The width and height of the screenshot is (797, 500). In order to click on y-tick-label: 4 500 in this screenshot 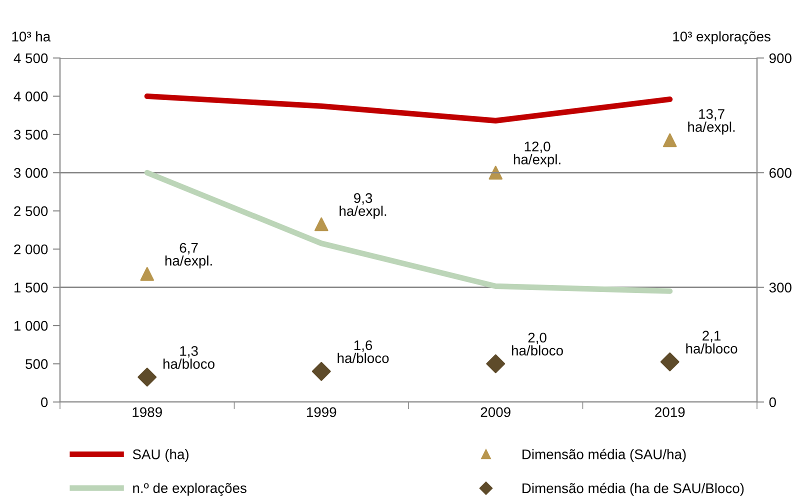, I will do `click(31, 58)`.